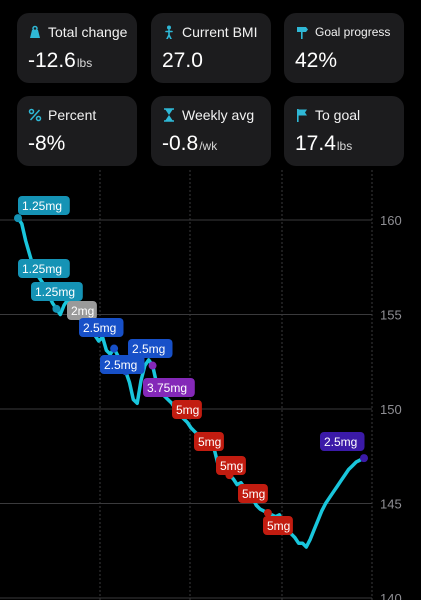 The width and height of the screenshot is (421, 600). I want to click on card-label: Total change, so click(88, 32).